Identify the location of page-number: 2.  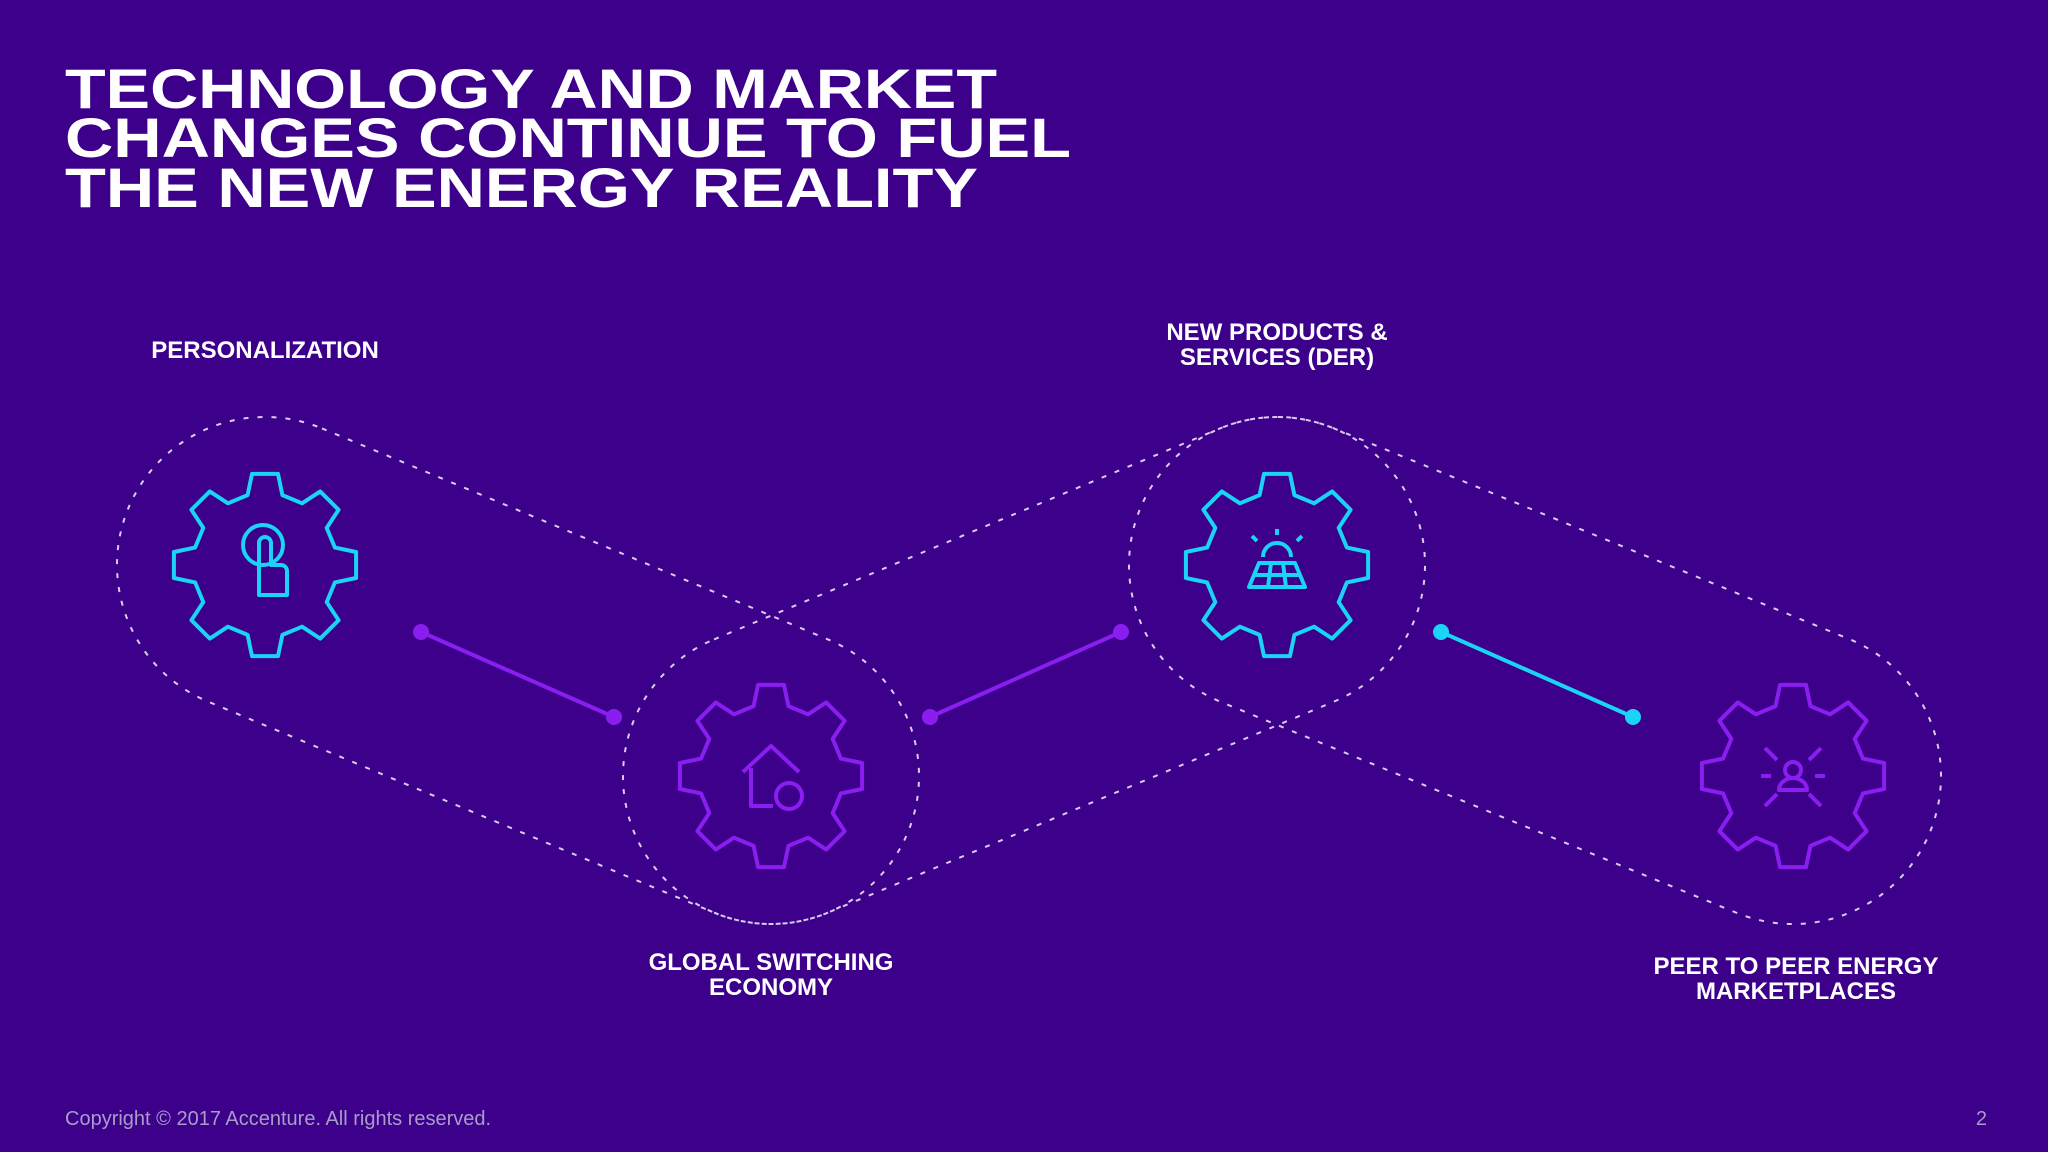
(1981, 1119).